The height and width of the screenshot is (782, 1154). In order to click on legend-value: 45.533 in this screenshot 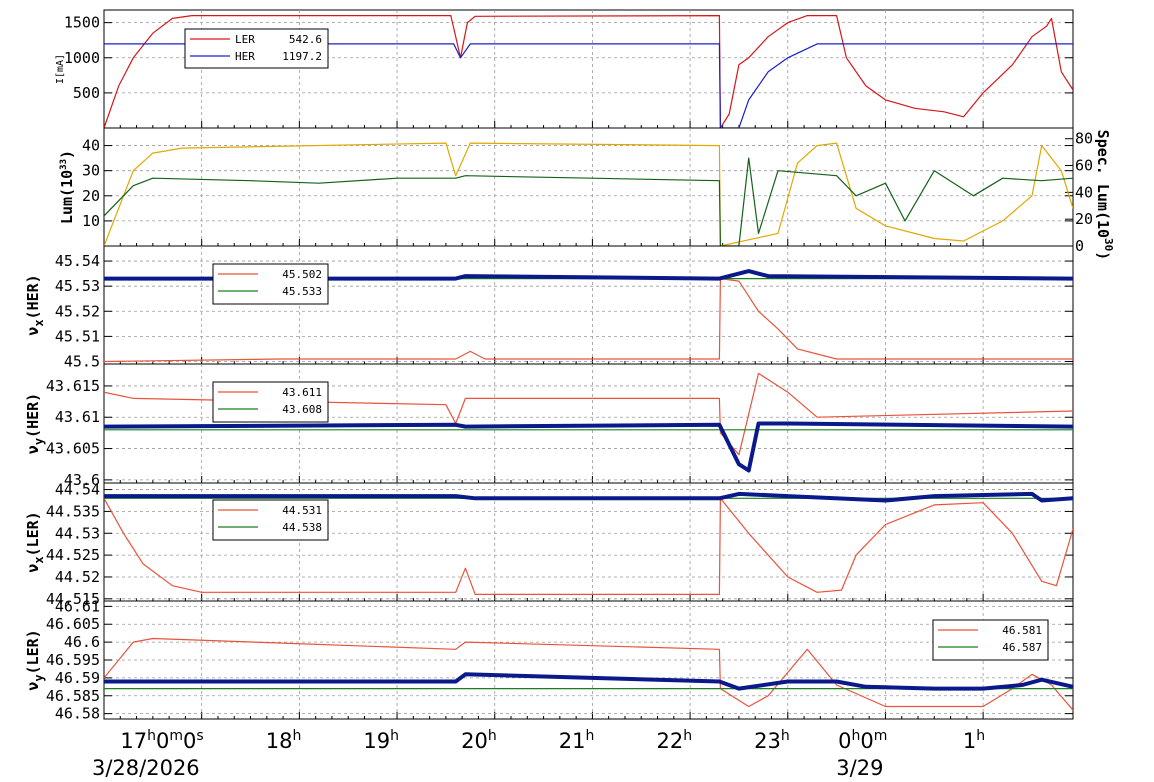, I will do `click(302, 291)`.